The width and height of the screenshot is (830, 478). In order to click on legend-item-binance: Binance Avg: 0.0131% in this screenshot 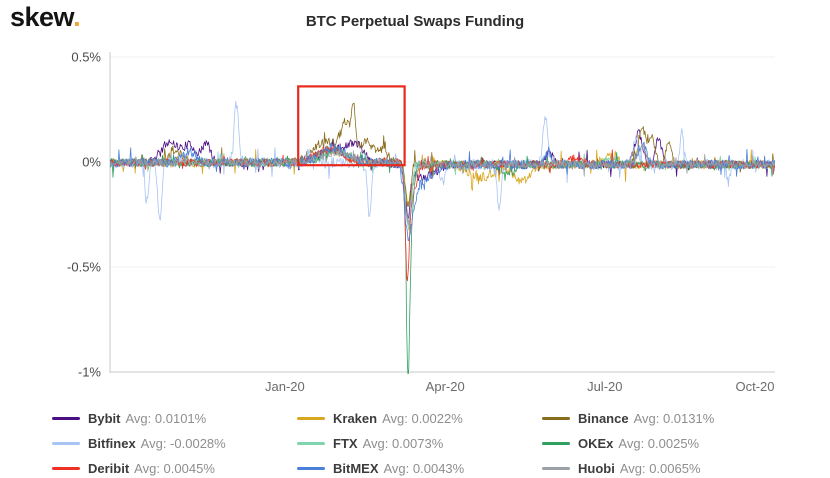, I will do `click(664, 418)`.